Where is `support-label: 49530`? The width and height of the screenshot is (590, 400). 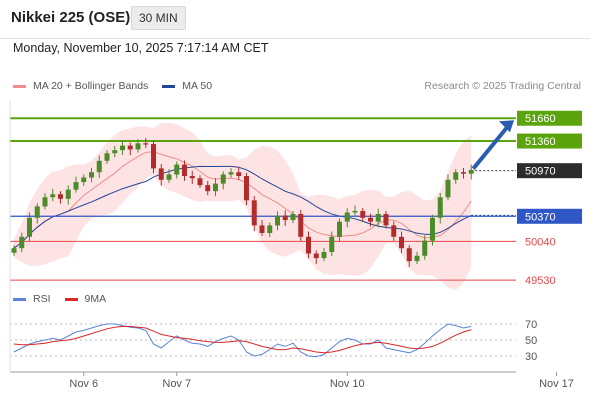 support-label: 49530 is located at coordinates (540, 281).